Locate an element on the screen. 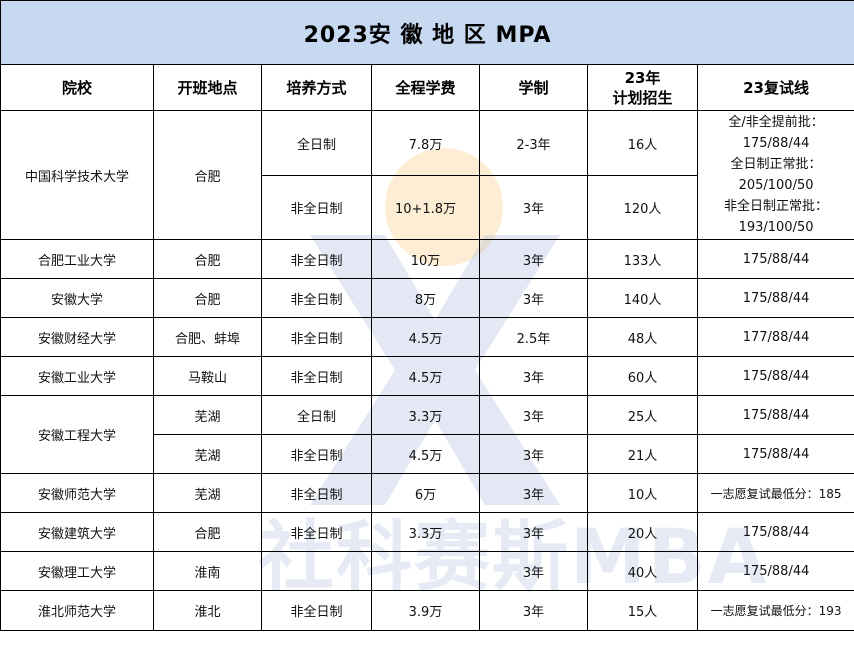 The image size is (854, 645). header-tuition: 全程学费 is located at coordinates (425, 87).